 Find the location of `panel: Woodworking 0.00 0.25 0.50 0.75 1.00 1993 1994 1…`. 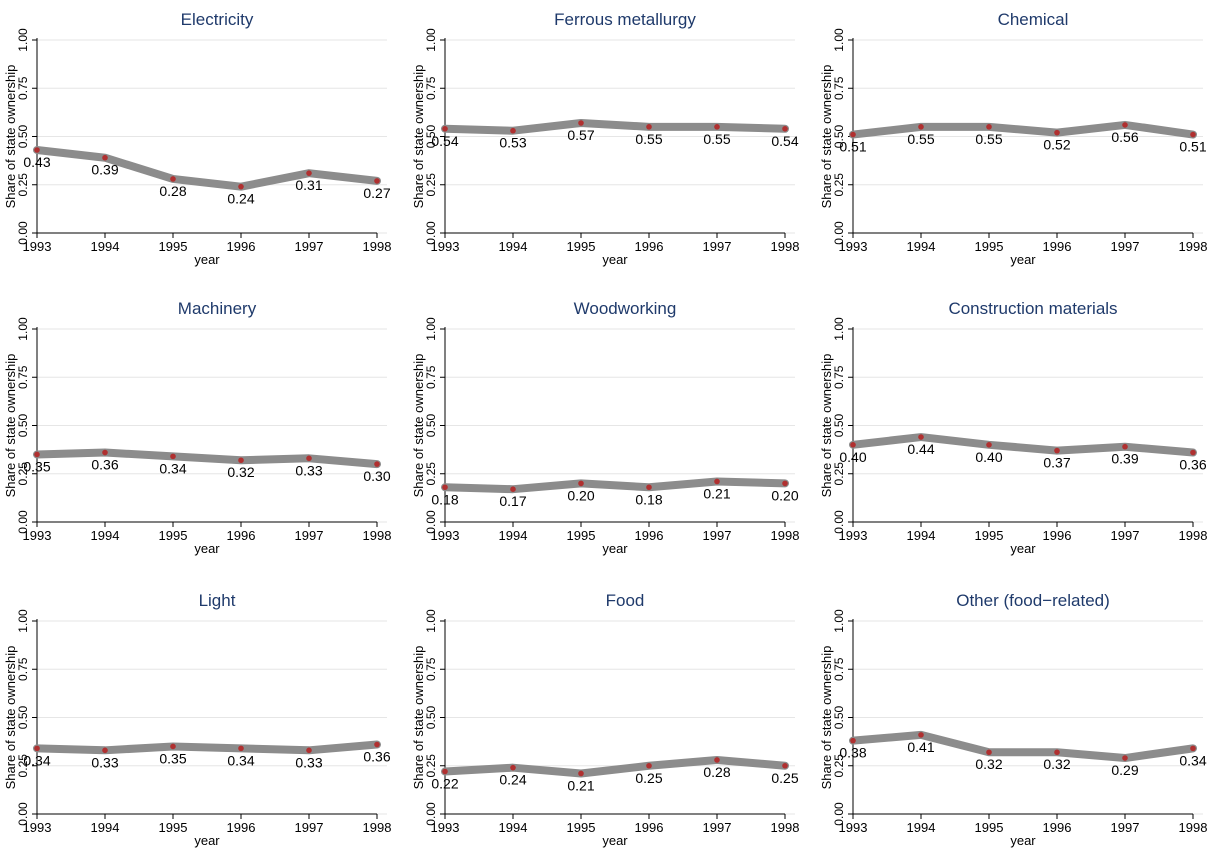

panel: Woodworking 0.00 0.25 0.50 0.75 1.00 1993 1994 1… is located at coordinates (605, 427).